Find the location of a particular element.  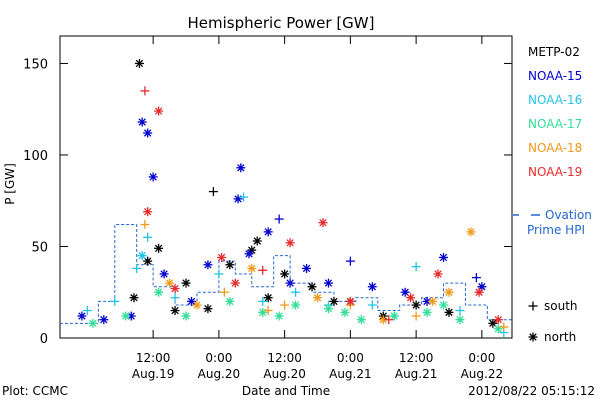

legend-entry-noaa-19: NOAA-19 is located at coordinates (555, 172).